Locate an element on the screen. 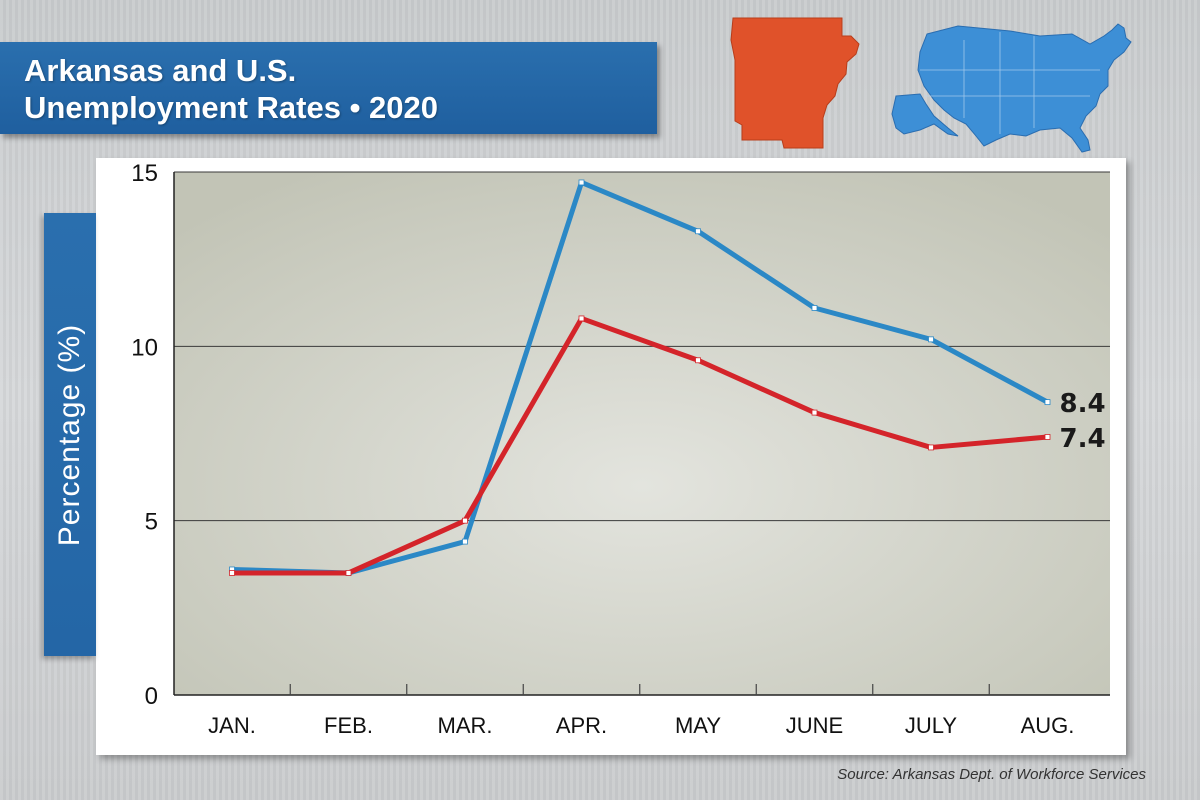 The width and height of the screenshot is (1200, 800). y-tick-label: 15 is located at coordinates (144, 173).